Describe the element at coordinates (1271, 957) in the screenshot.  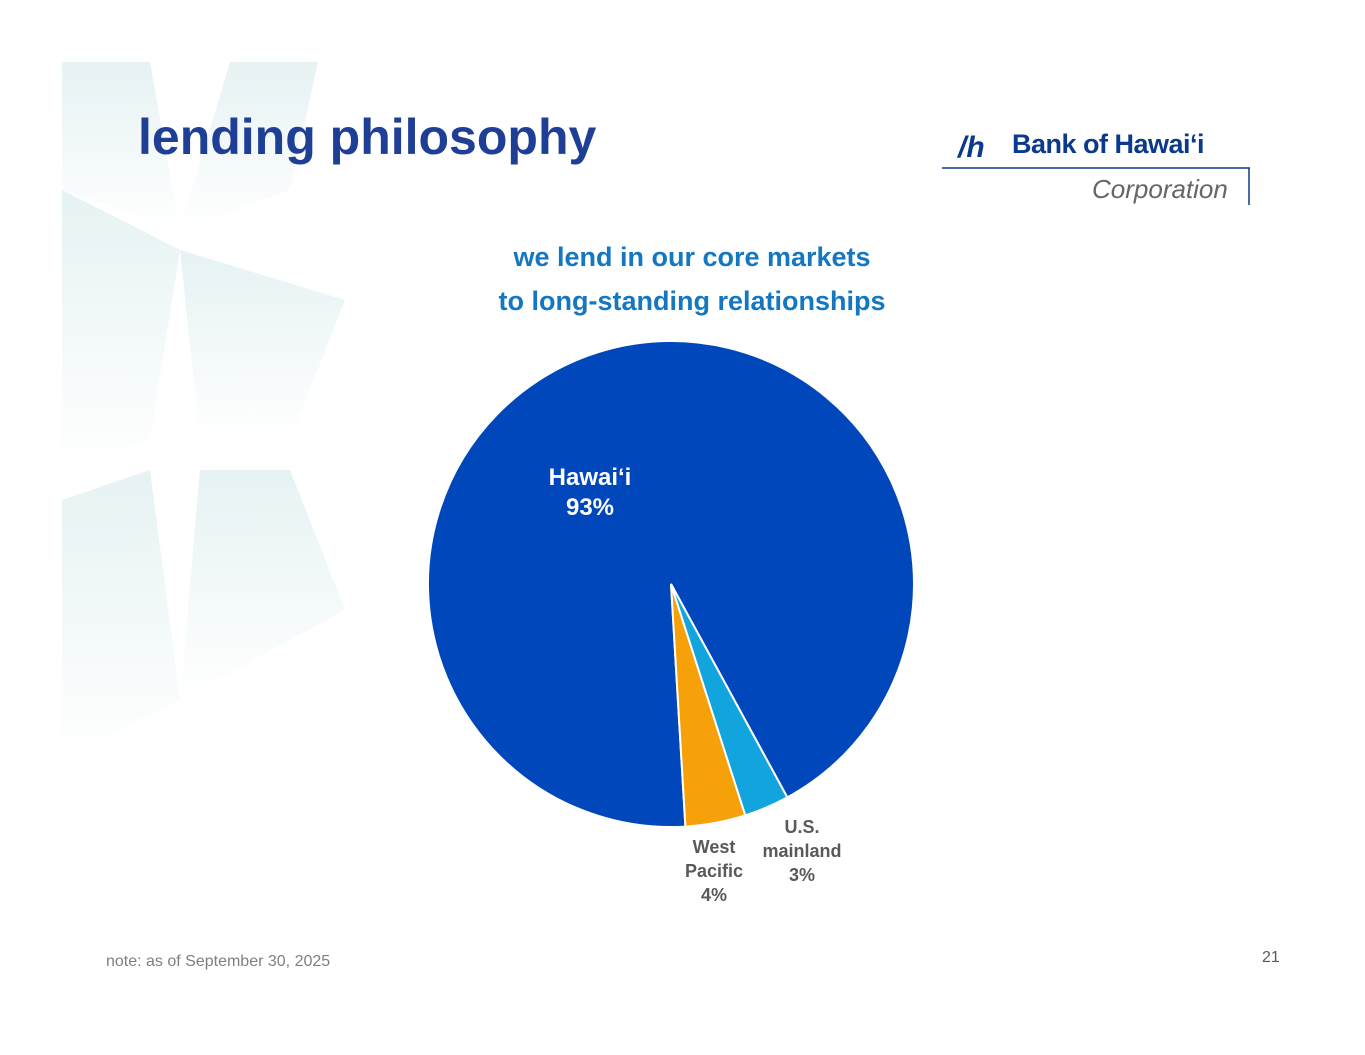
I see `page-number: 21` at that location.